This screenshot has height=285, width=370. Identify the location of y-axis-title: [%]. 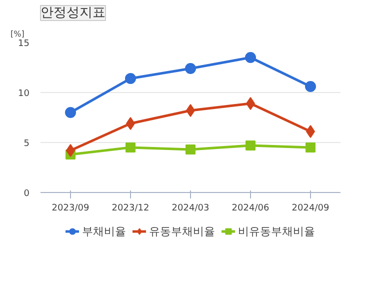
(17, 34).